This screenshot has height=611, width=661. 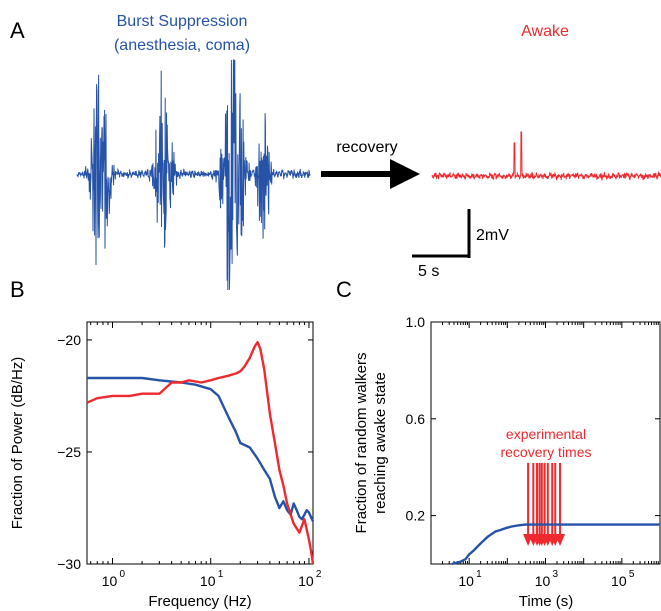 What do you see at coordinates (416, 419) in the screenshot?
I see `panel-c-ytick-label: 0.6` at bounding box center [416, 419].